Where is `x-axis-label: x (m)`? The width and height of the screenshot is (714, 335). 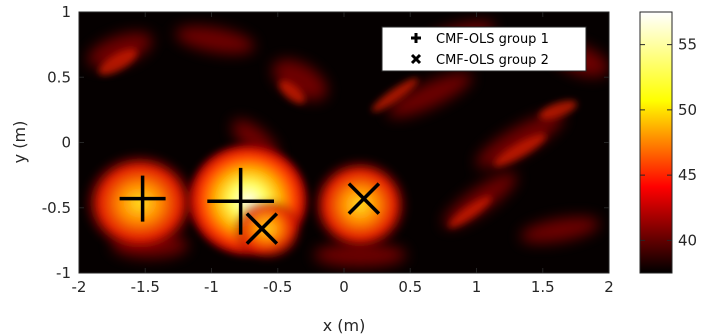 x-axis-label: x (m) is located at coordinates (344, 325).